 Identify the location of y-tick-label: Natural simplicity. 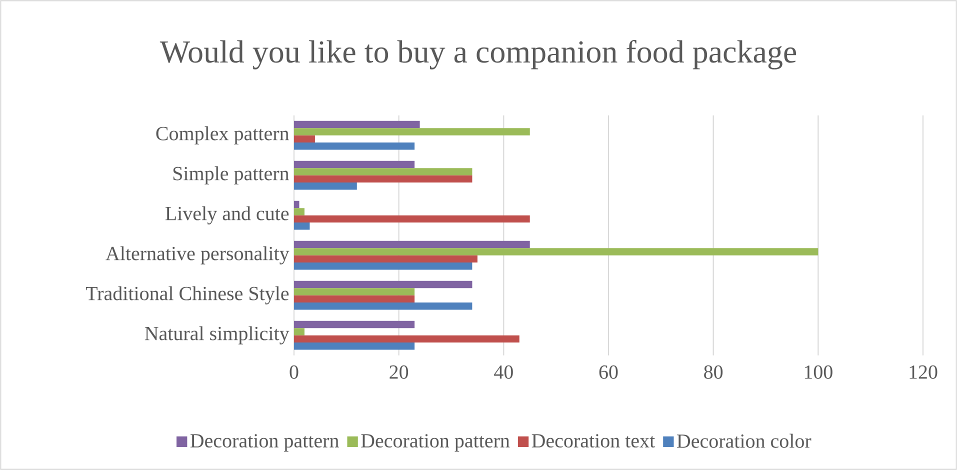
(217, 335).